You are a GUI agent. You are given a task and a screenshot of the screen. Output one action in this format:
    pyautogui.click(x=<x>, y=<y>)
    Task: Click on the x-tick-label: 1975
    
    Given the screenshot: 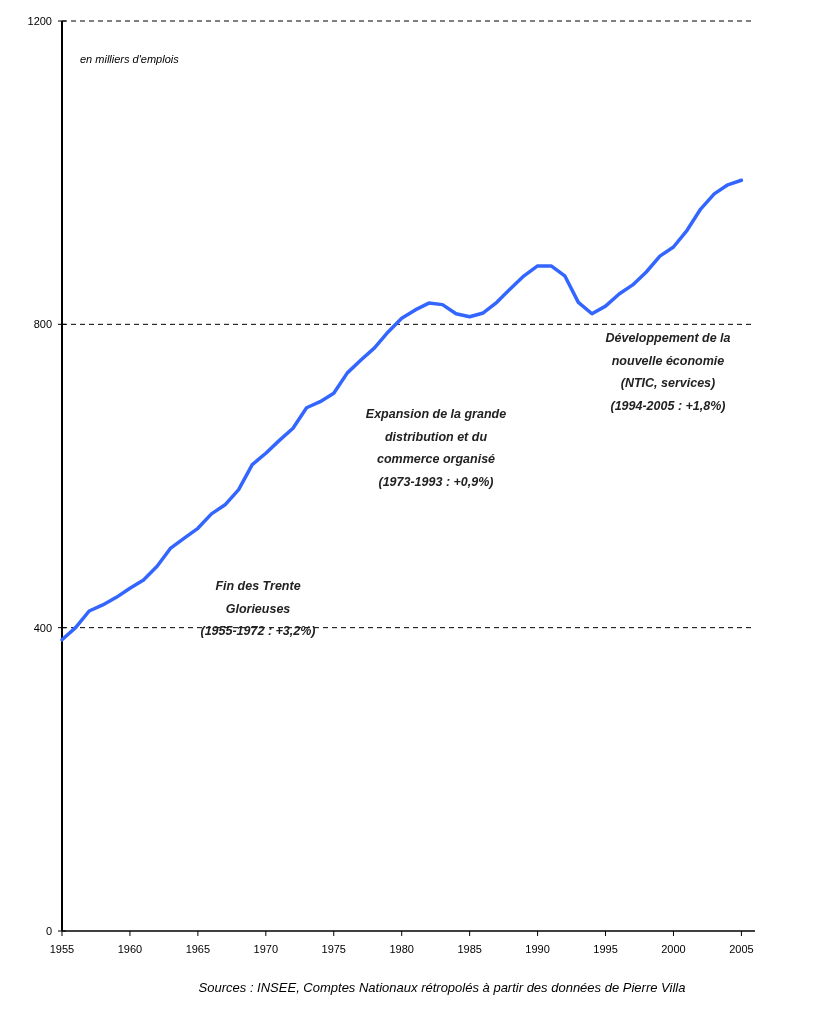 What is the action you would take?
    pyautogui.click(x=334, y=949)
    